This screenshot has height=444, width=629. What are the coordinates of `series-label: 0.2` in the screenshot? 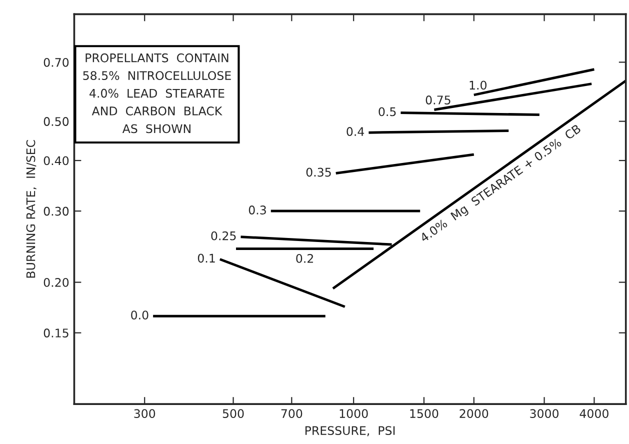 It's located at (304, 258).